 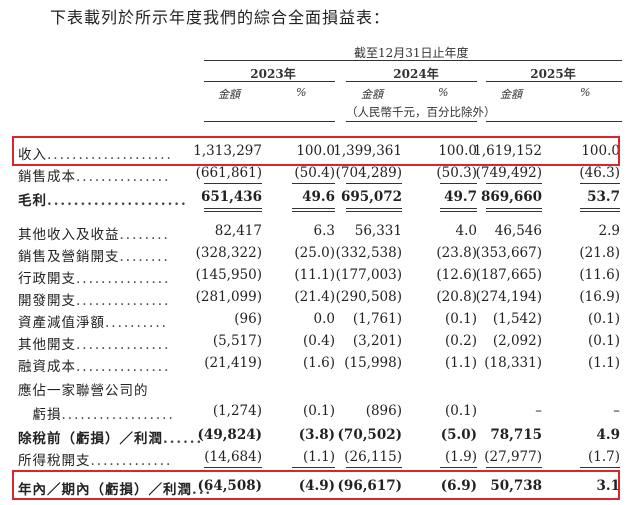 I want to click on highlight-box, so click(x=316, y=151).